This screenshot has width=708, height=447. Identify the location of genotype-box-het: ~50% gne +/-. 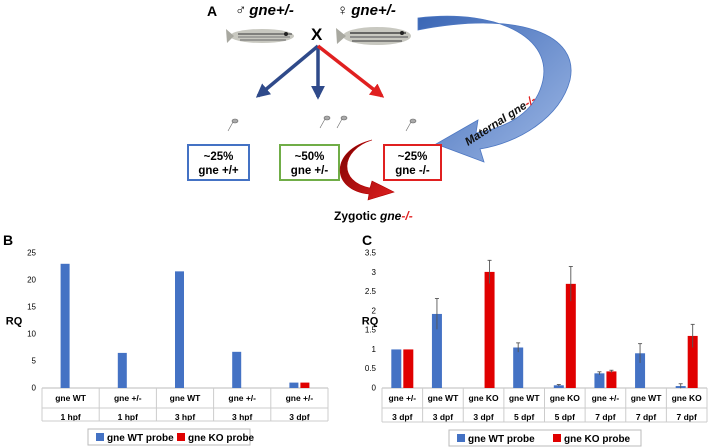
(309, 162).